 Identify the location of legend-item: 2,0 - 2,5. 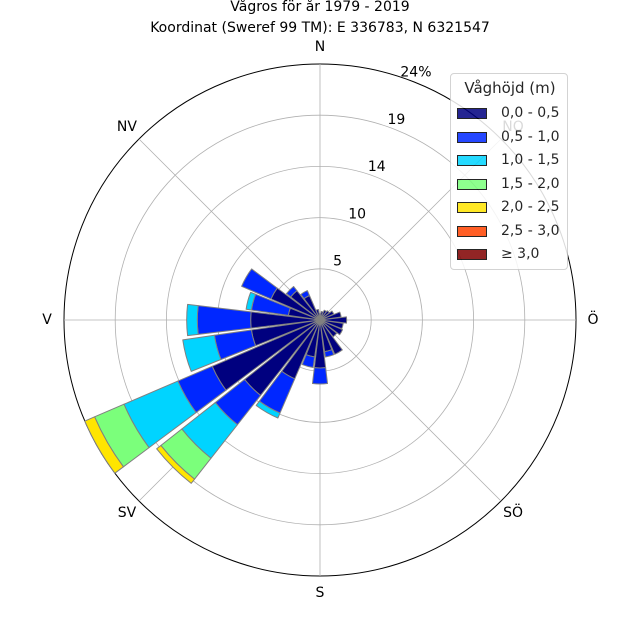
(512, 207).